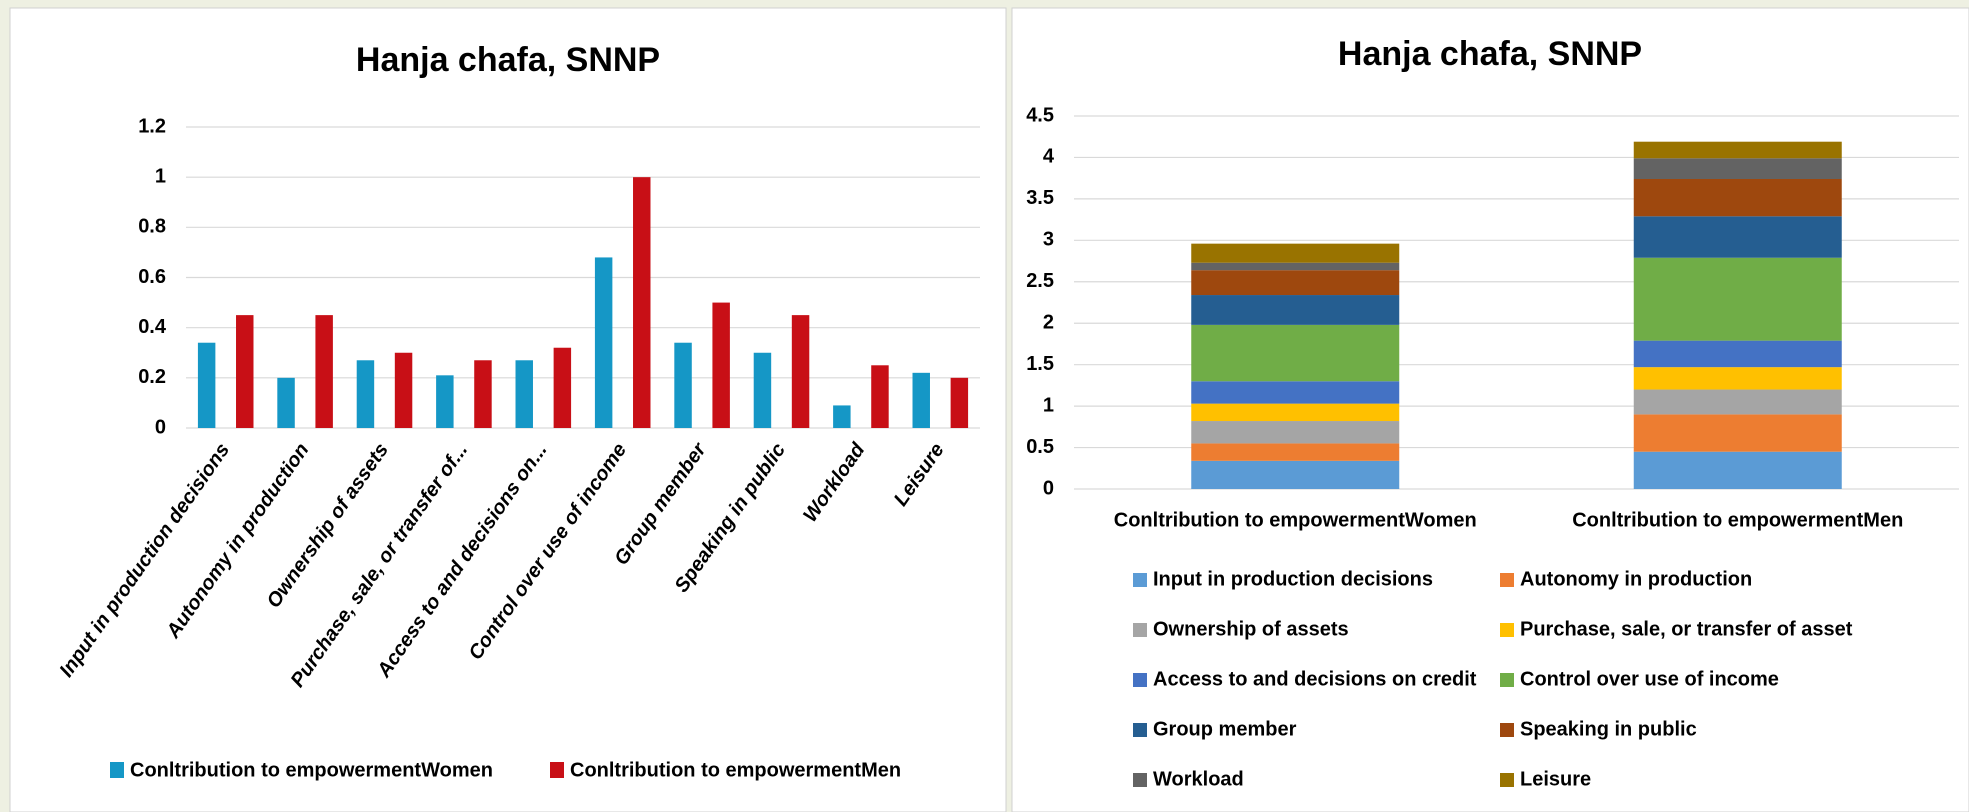  Describe the element at coordinates (1737, 520) in the screenshot. I see `x-tick-label: Conltribution to empowermentMen` at that location.